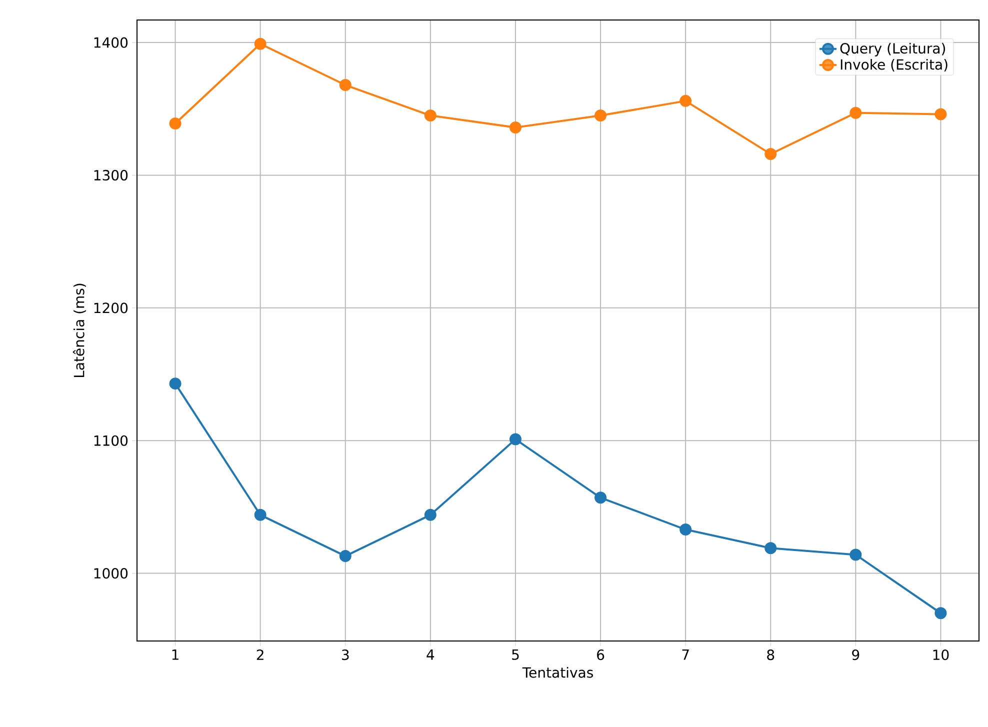 This screenshot has height=727, width=988. What do you see at coordinates (600, 655) in the screenshot?
I see `x-tick-label: 6` at bounding box center [600, 655].